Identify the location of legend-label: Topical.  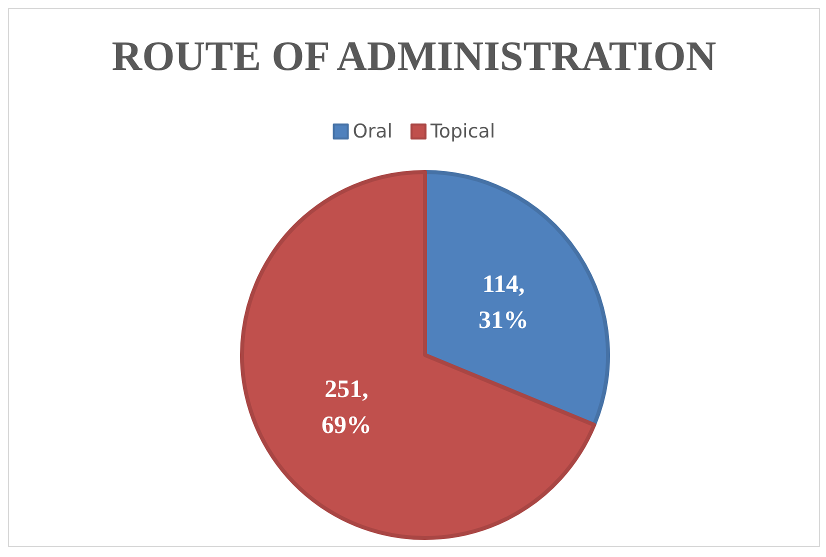
(462, 131).